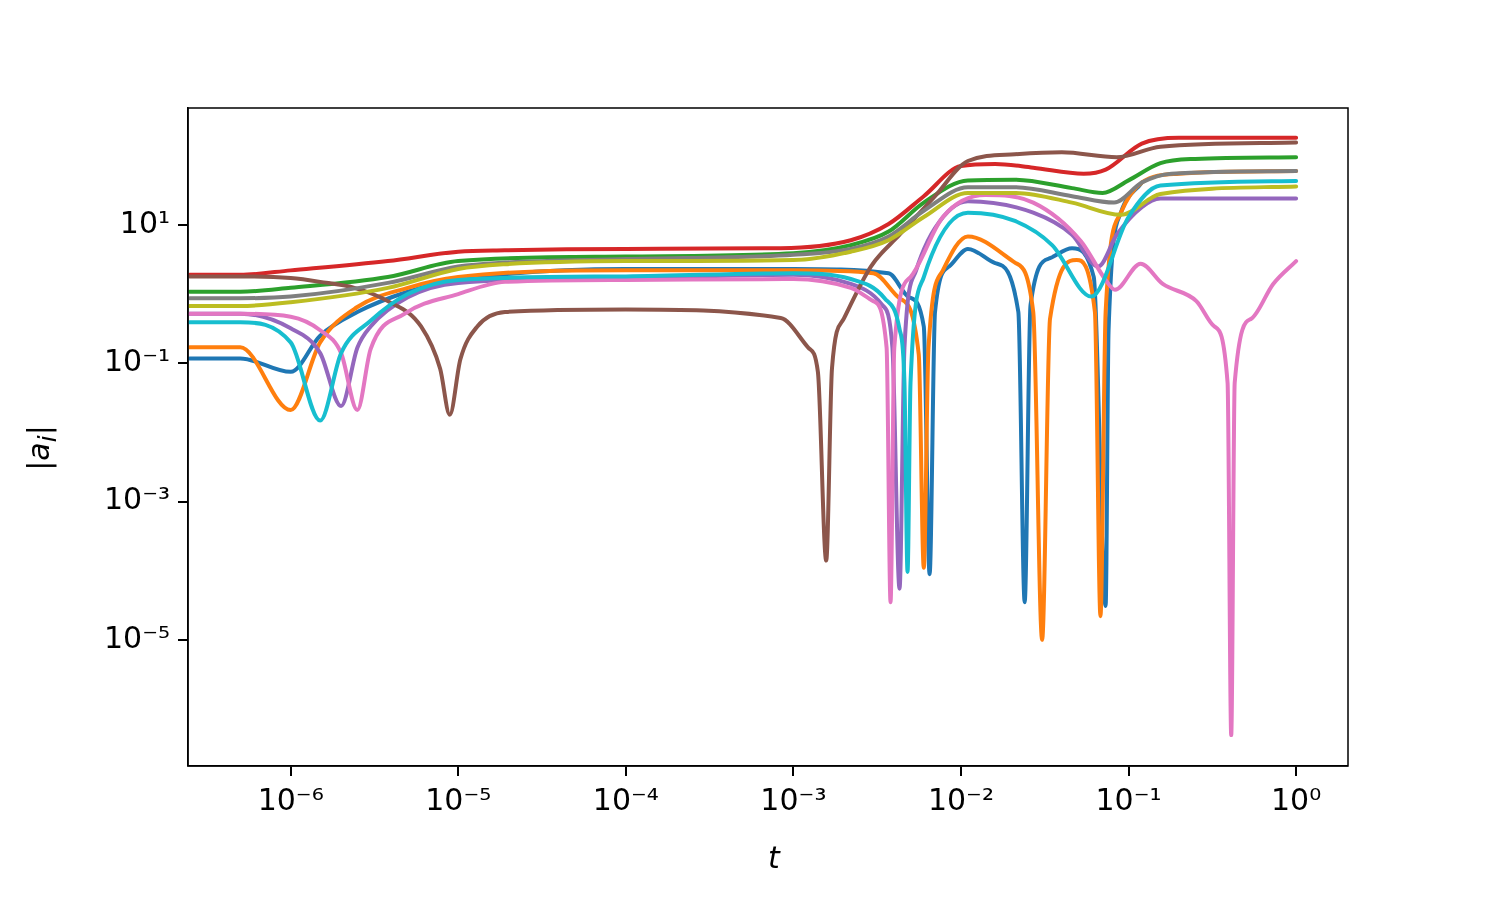 This screenshot has width=1500, height=900. Describe the element at coordinates (1296, 799) in the screenshot. I see `x-tick-label: 10⁰` at that location.